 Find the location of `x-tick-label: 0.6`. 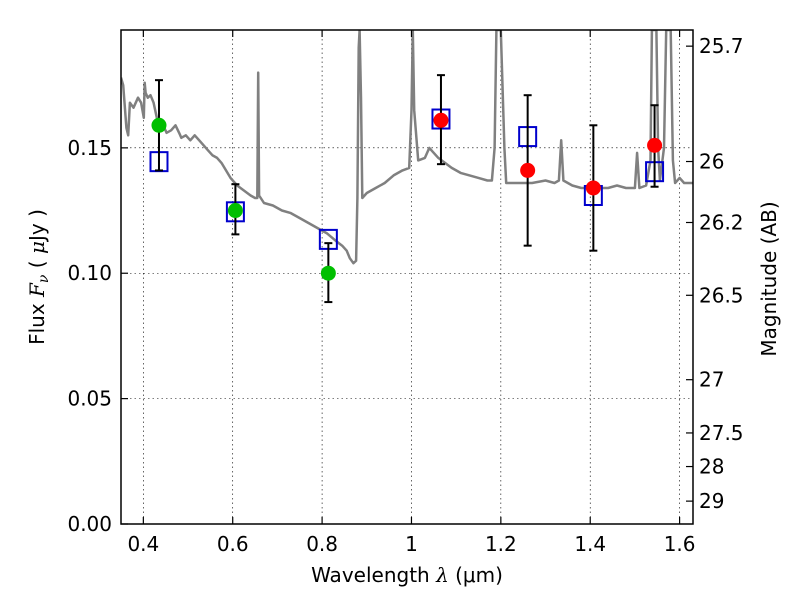

x-tick-label: 0.6 is located at coordinates (233, 544).